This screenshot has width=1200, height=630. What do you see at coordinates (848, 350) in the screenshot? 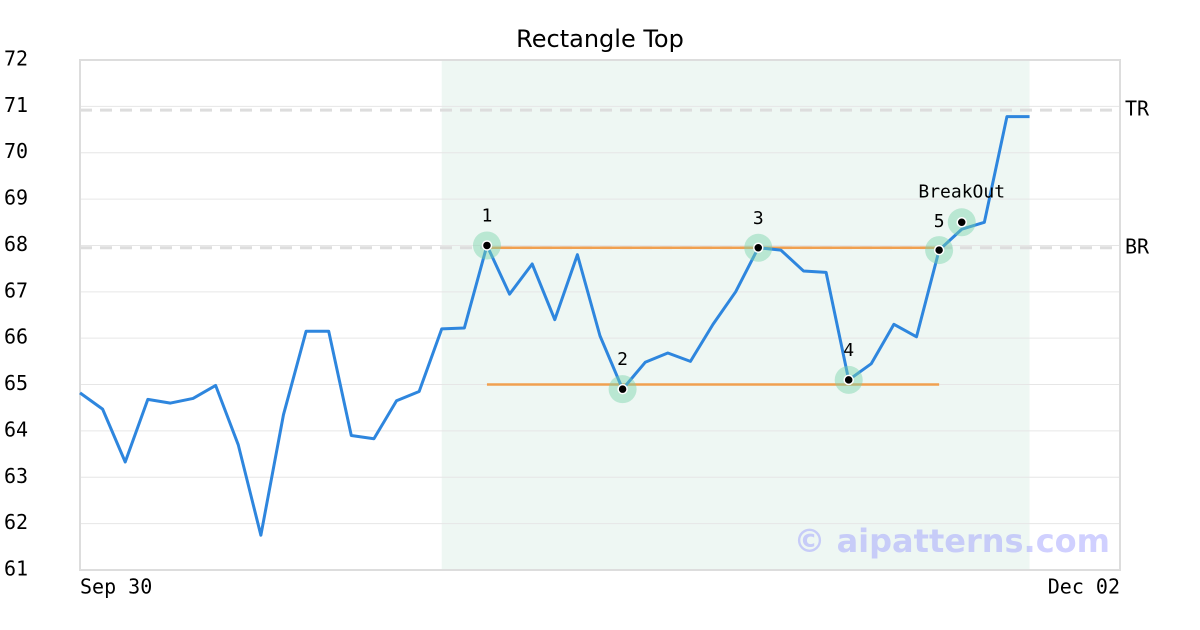
I see `point-label: 4` at bounding box center [848, 350].